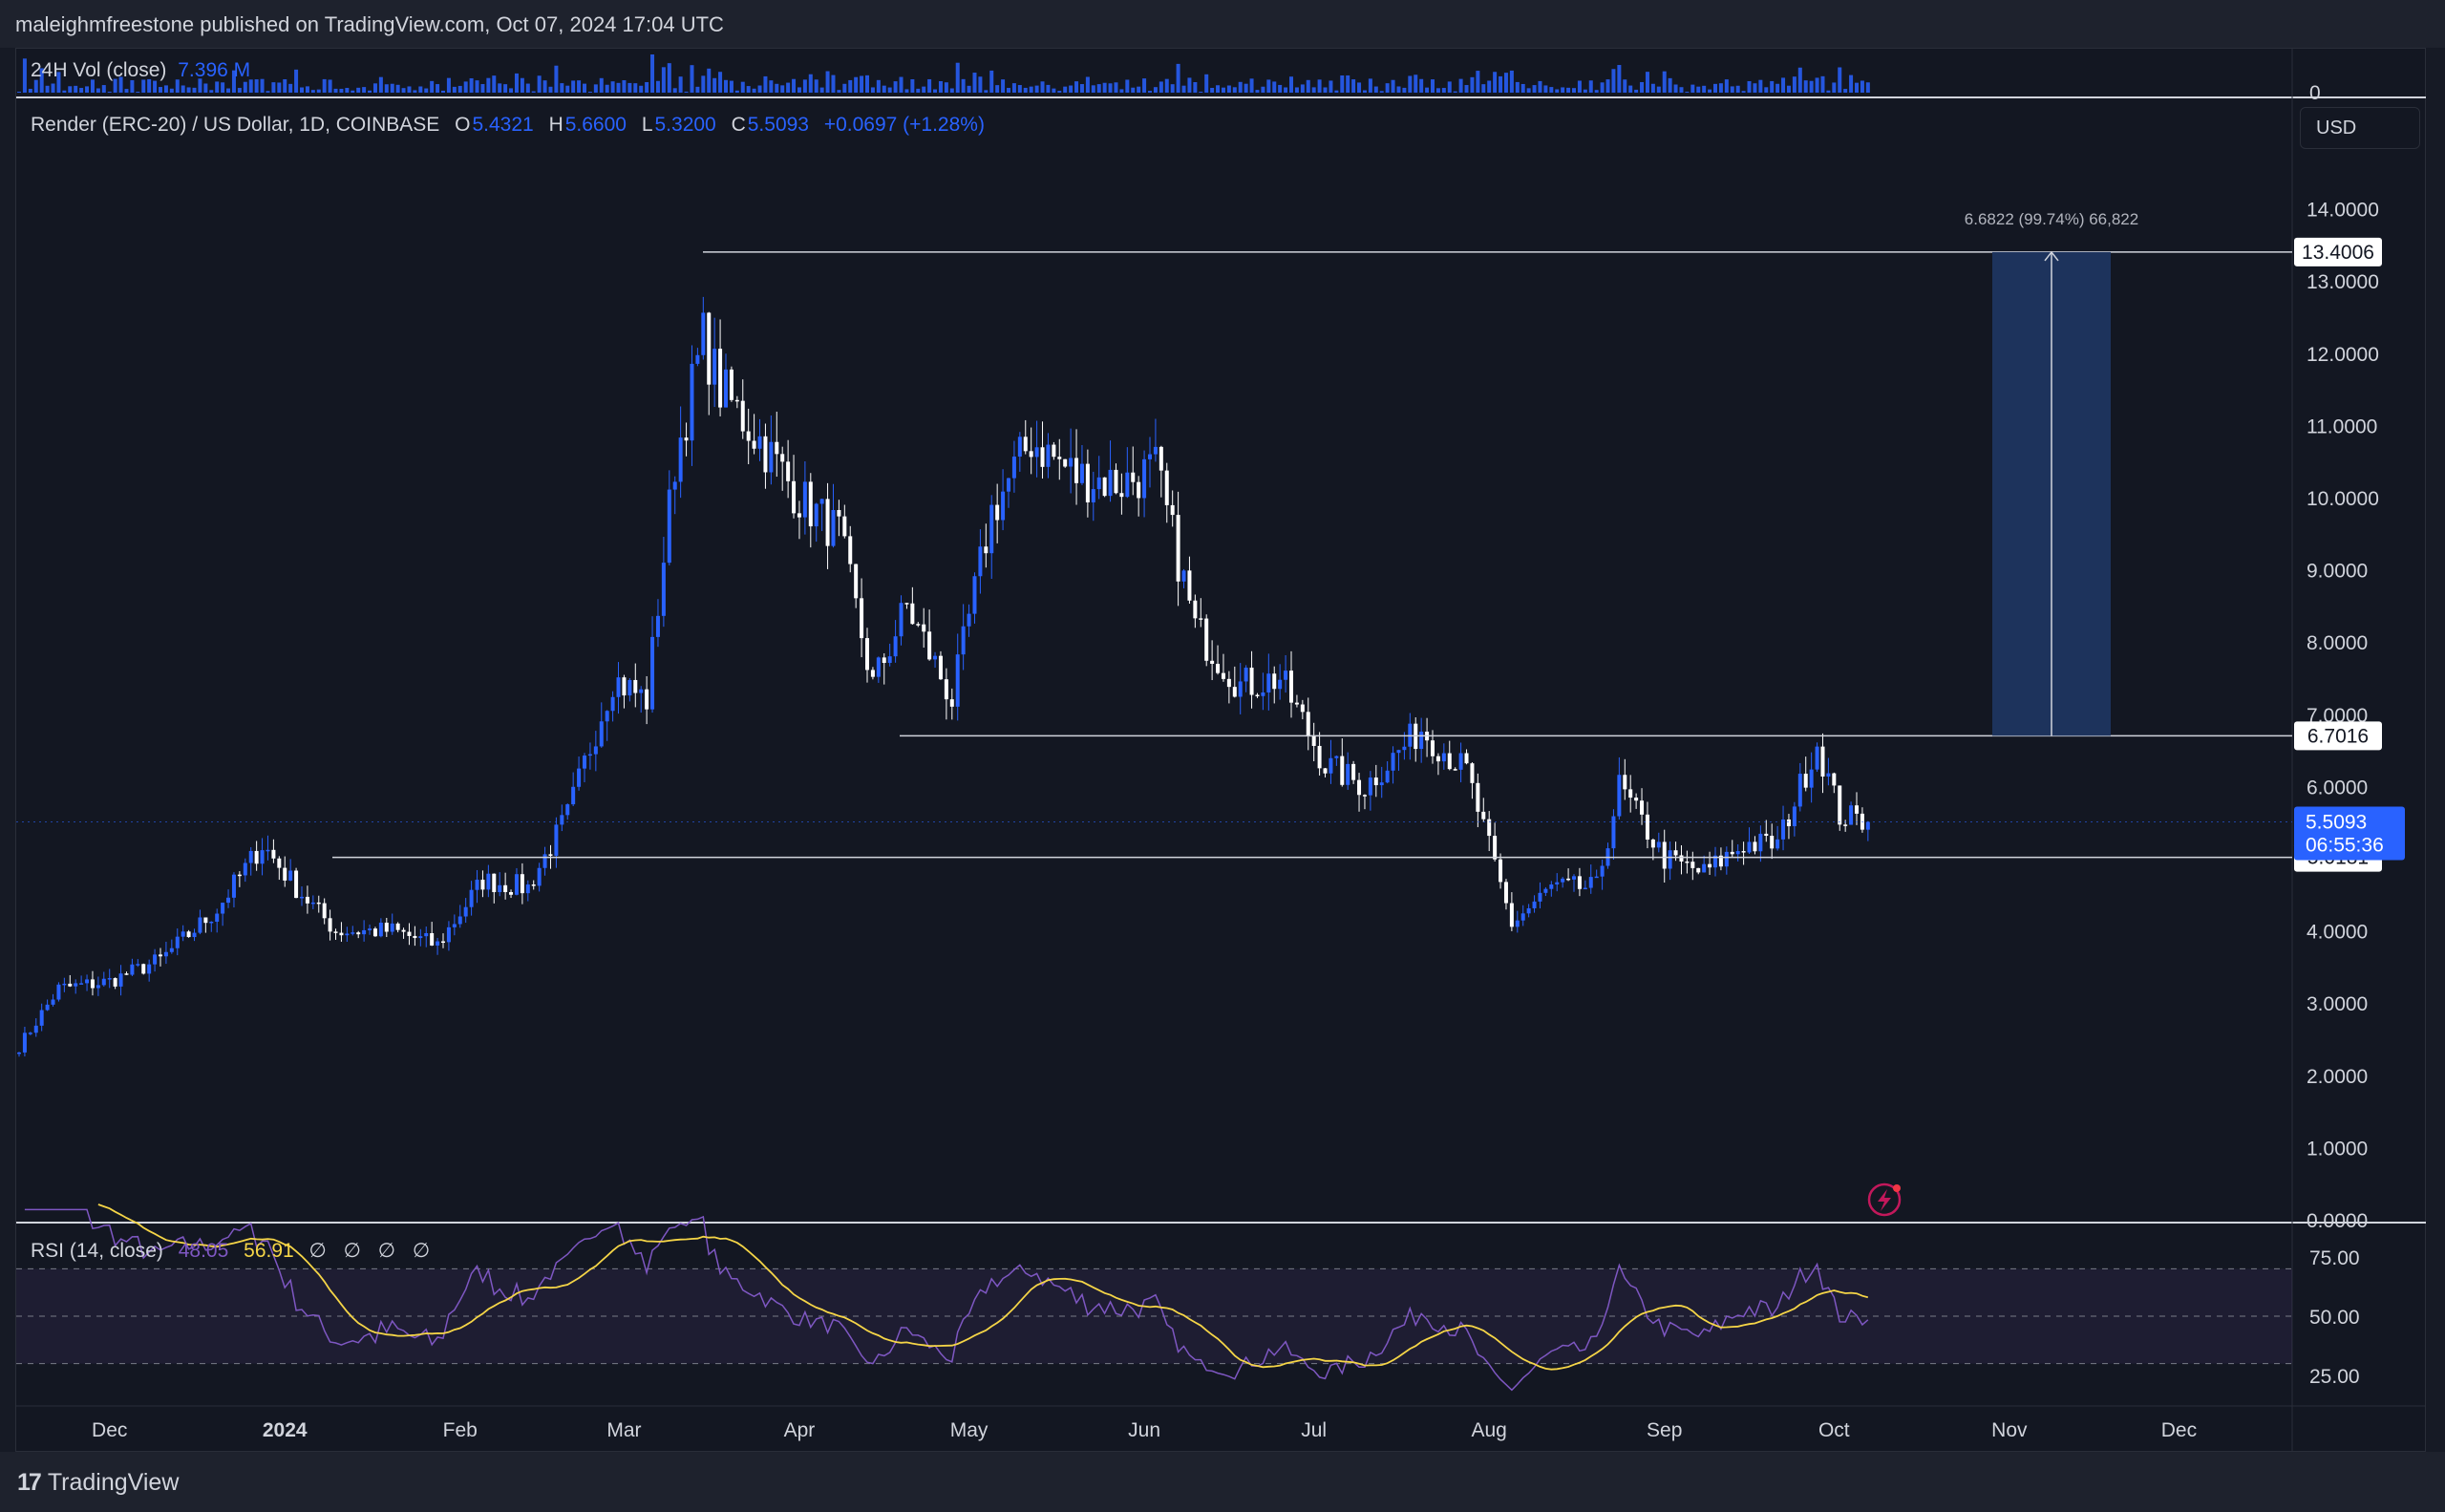 This screenshot has height=1512, width=2445. What do you see at coordinates (214, 70) in the screenshot?
I see `volume-legend-value: 7.396 M` at bounding box center [214, 70].